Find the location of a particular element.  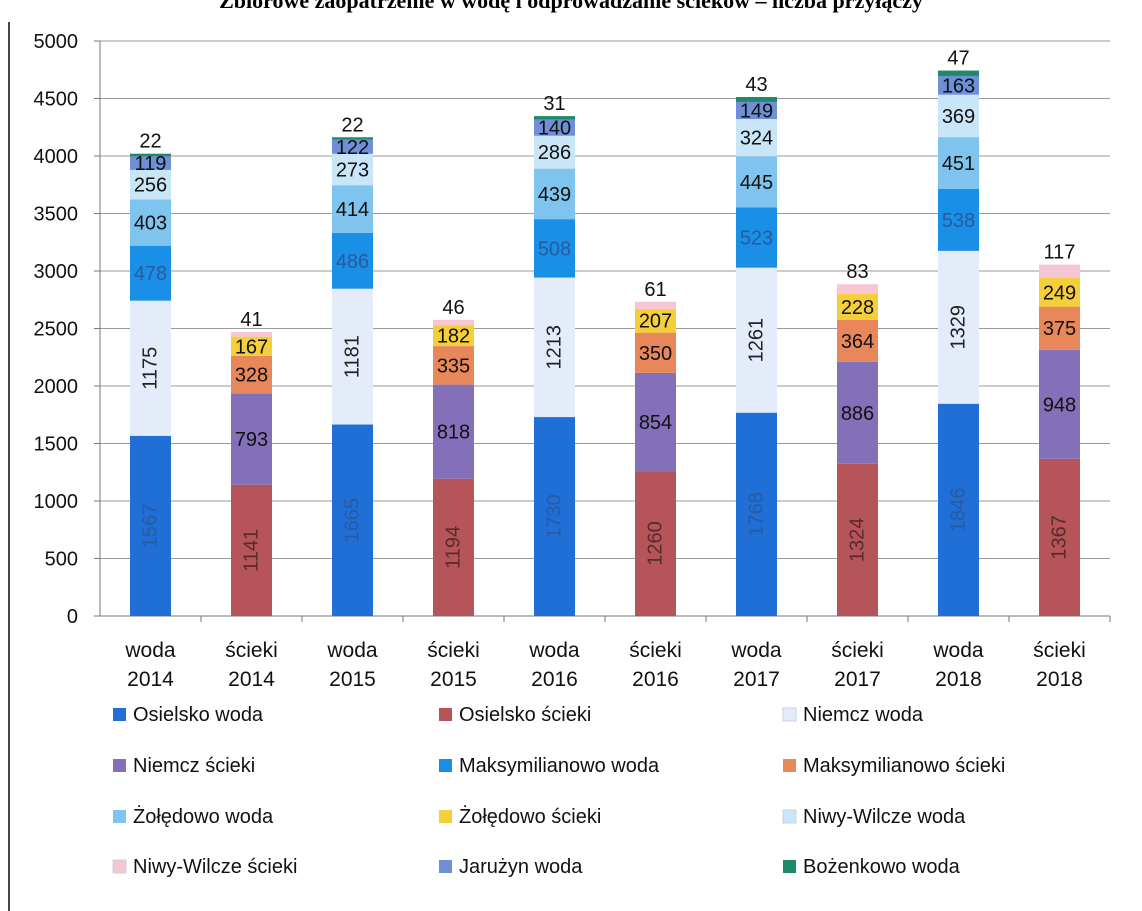

data-label: 369 is located at coordinates (958, 117).